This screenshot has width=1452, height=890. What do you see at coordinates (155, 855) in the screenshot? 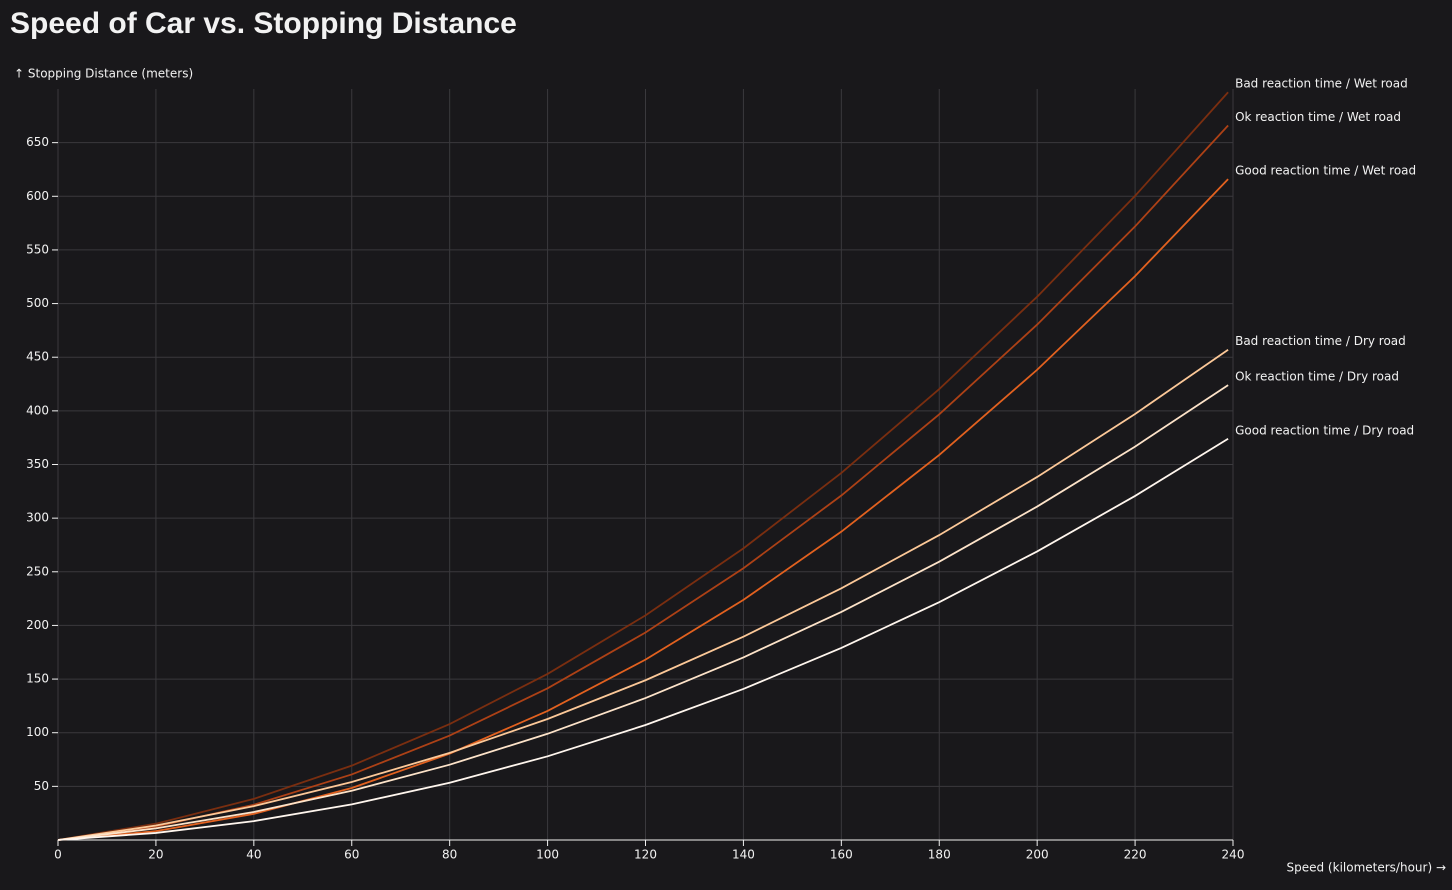
I see `x-tick-label: 20` at bounding box center [155, 855].